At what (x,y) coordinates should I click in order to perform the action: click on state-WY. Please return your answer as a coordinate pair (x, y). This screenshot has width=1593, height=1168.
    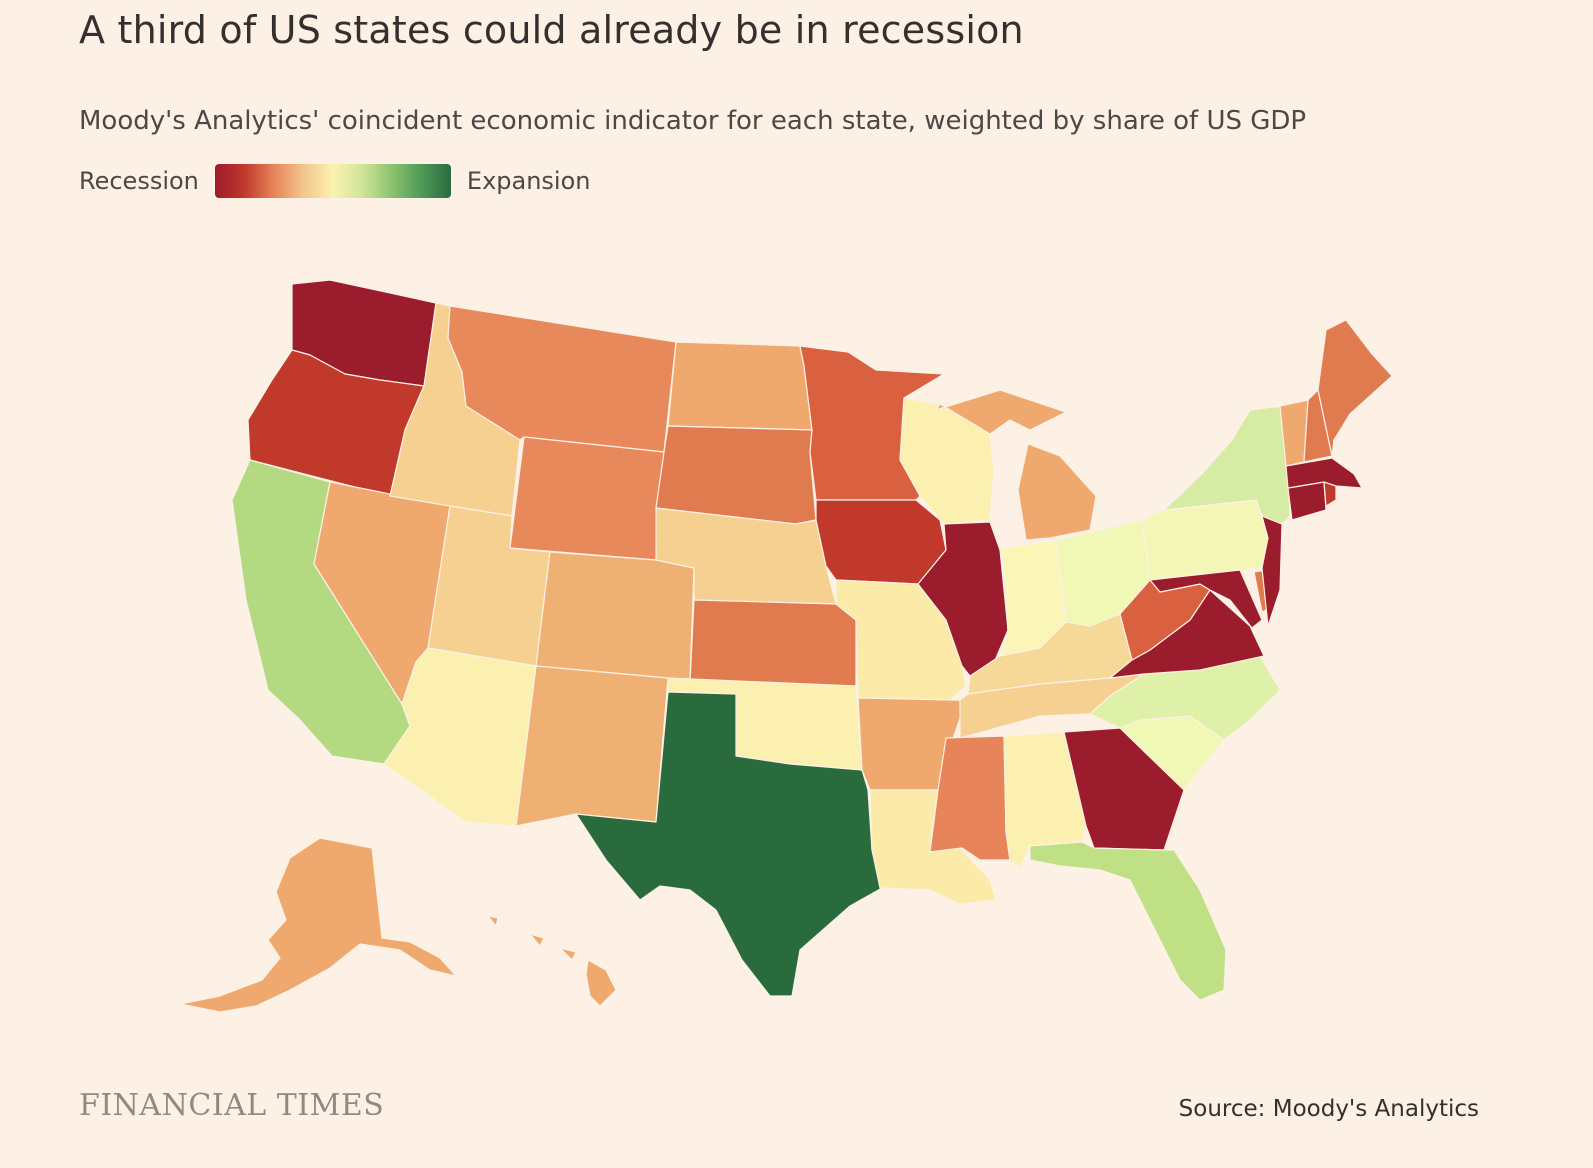
    Looking at the image, I should click on (587, 498).